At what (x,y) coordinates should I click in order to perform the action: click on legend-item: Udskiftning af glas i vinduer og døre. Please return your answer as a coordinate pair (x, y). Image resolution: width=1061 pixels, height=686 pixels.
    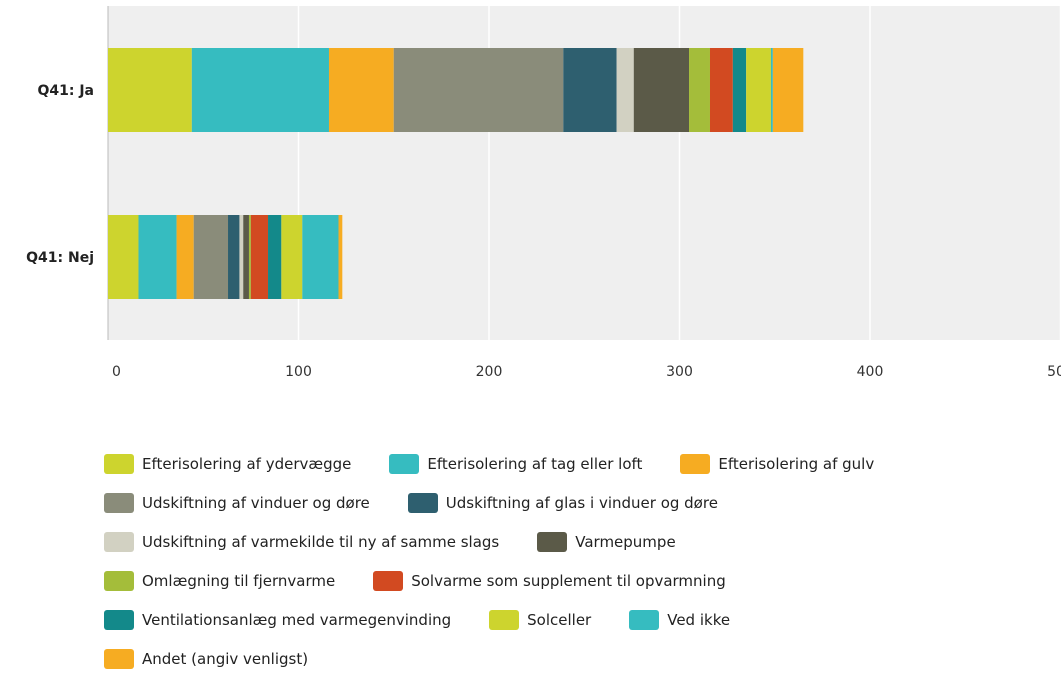
    Looking at the image, I should click on (562, 502).